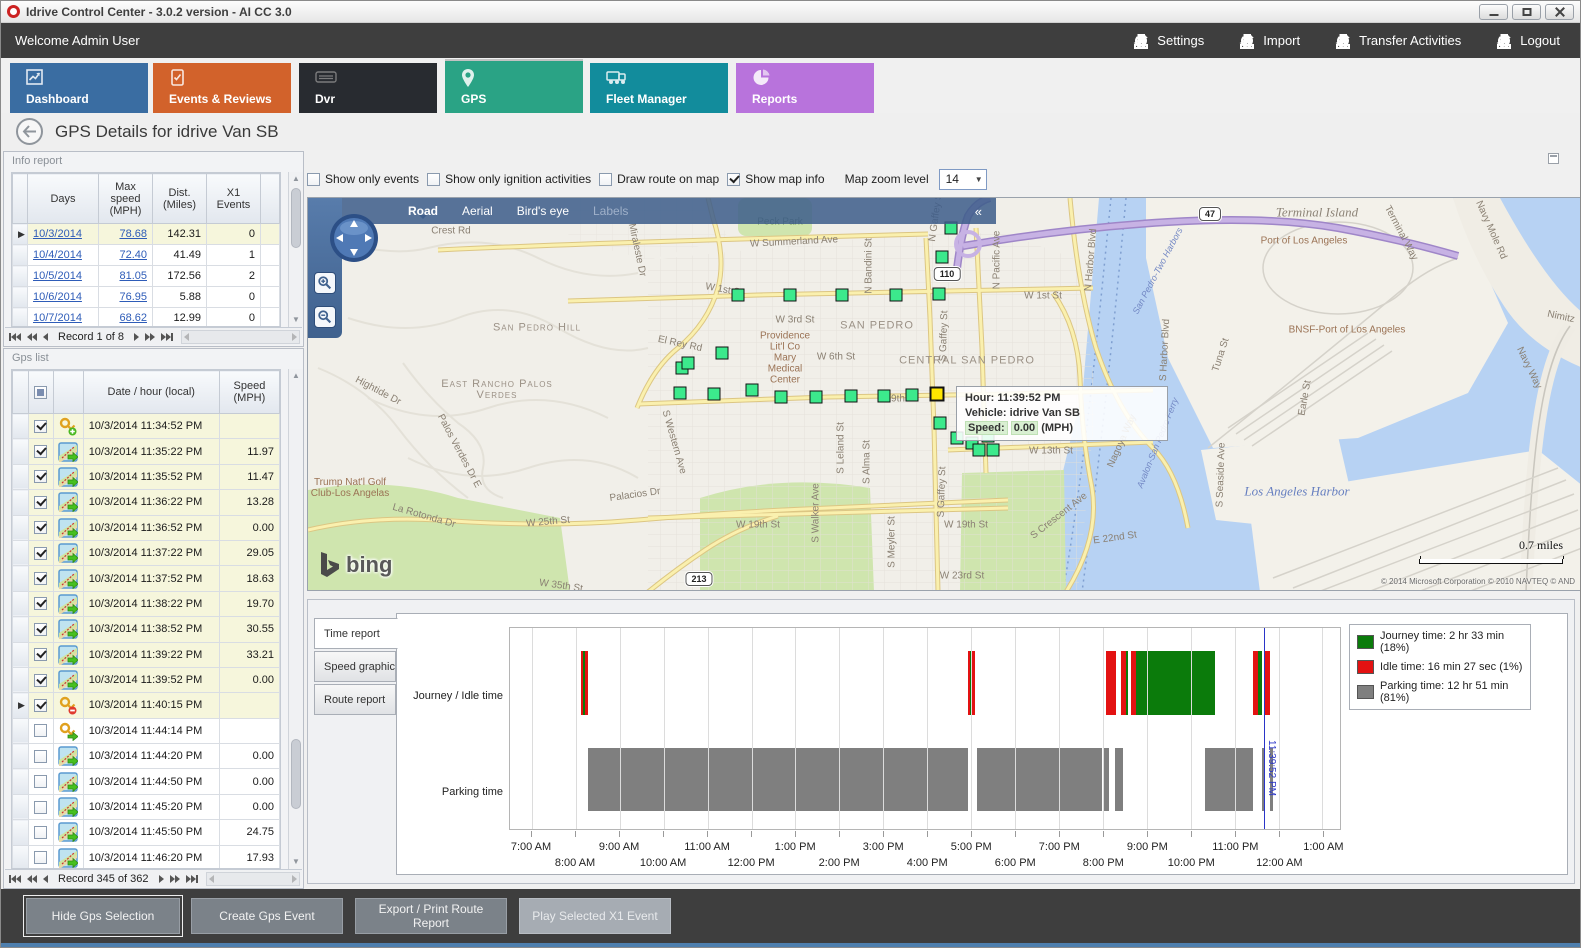  I want to click on day-link: 10/7/2014, so click(57, 318).